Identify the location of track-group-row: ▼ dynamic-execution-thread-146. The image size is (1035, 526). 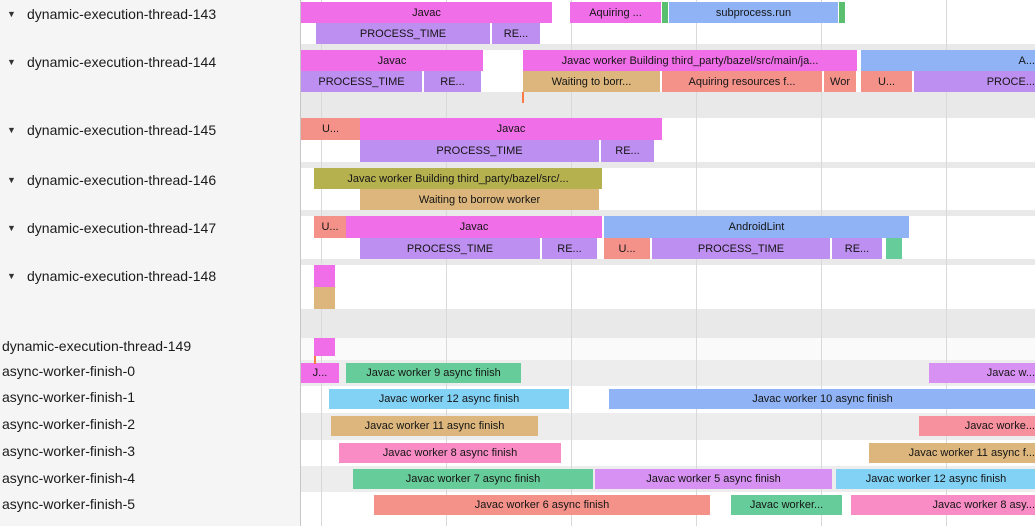
(150, 180).